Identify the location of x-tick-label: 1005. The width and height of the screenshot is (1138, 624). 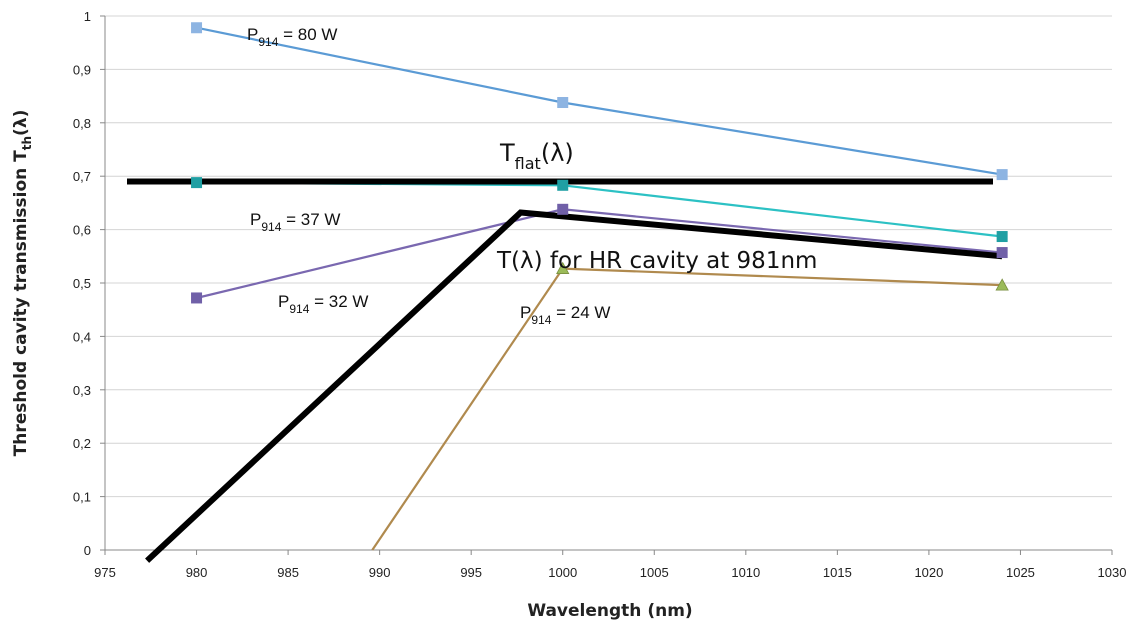
(654, 572).